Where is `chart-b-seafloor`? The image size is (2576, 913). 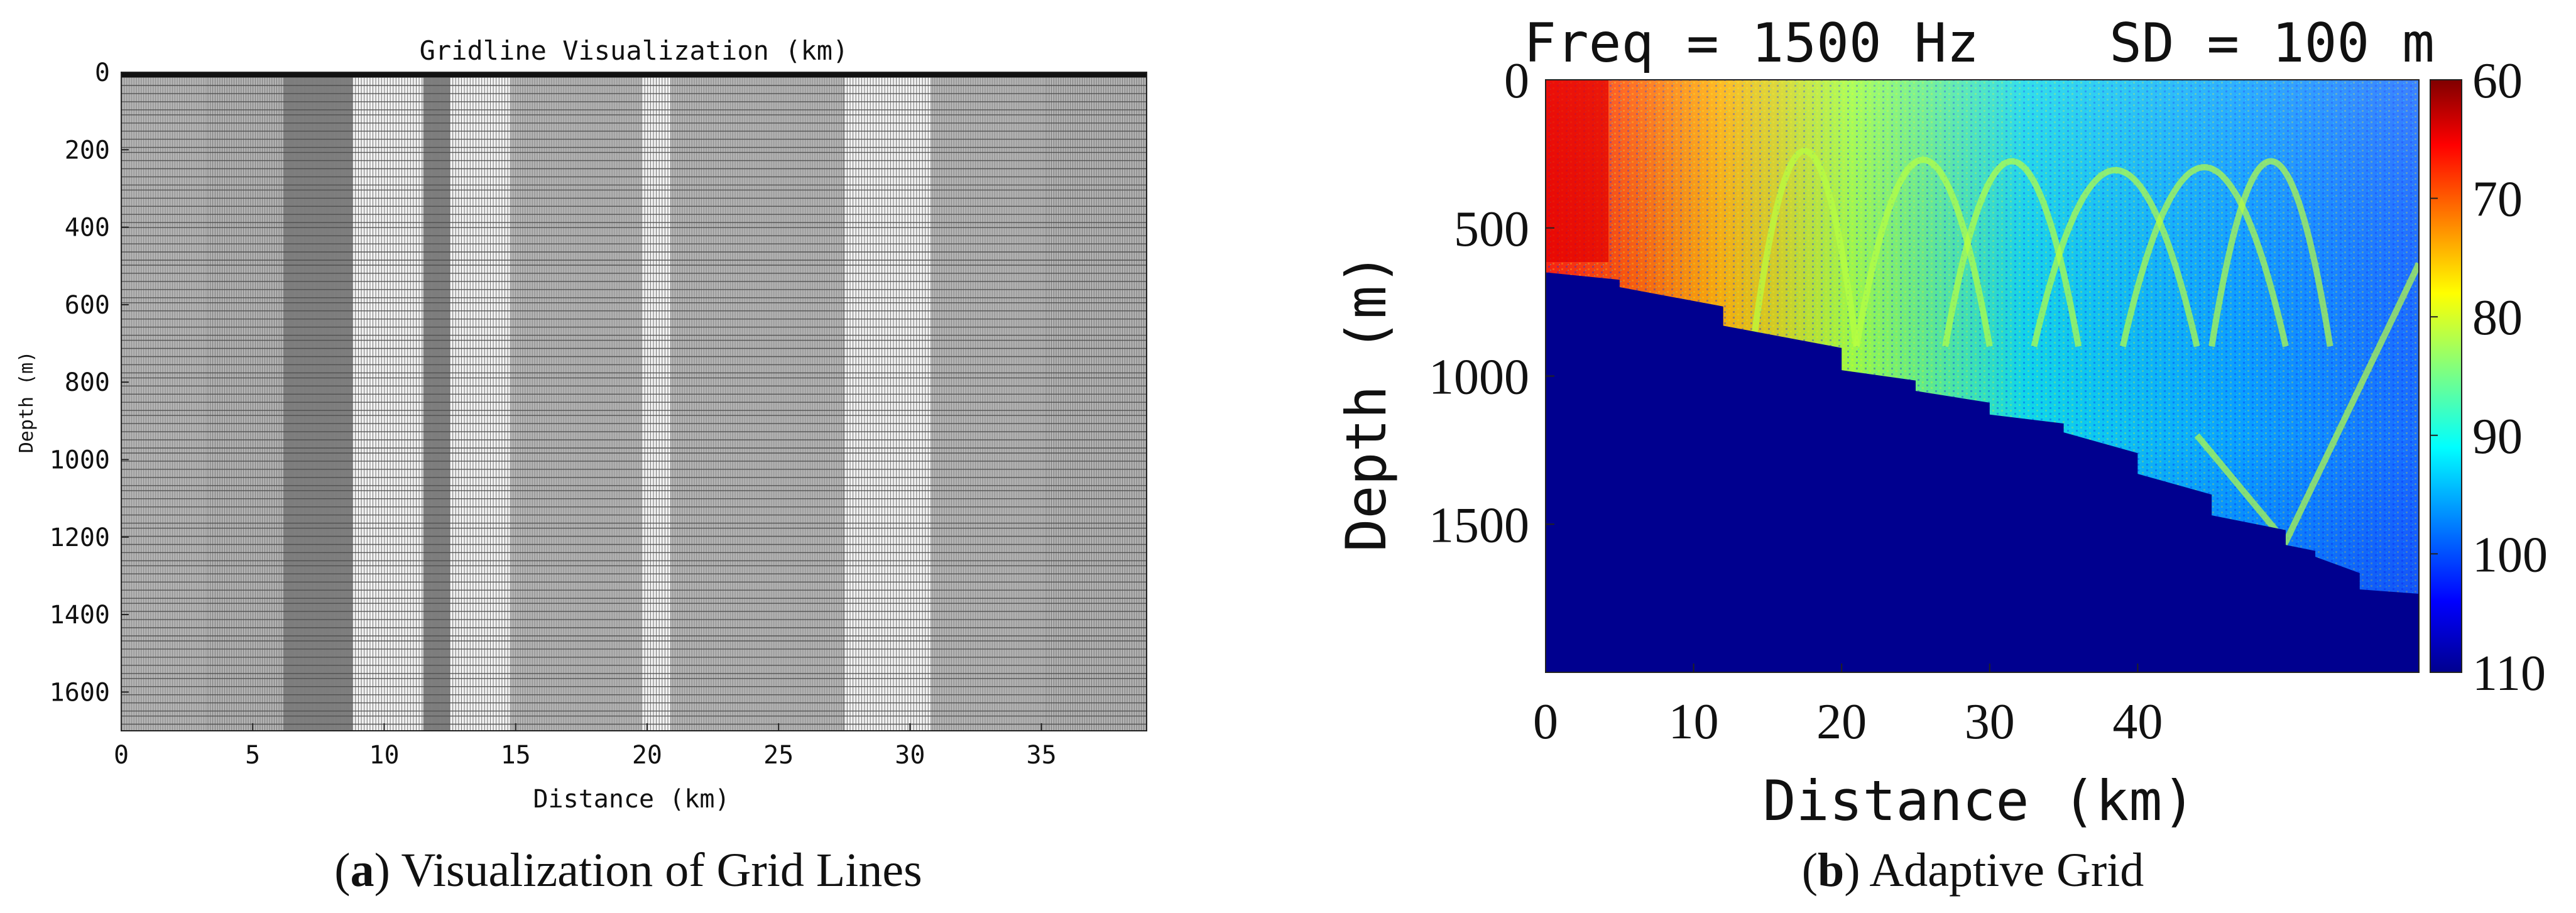 chart-b-seafloor is located at coordinates (1983, 472).